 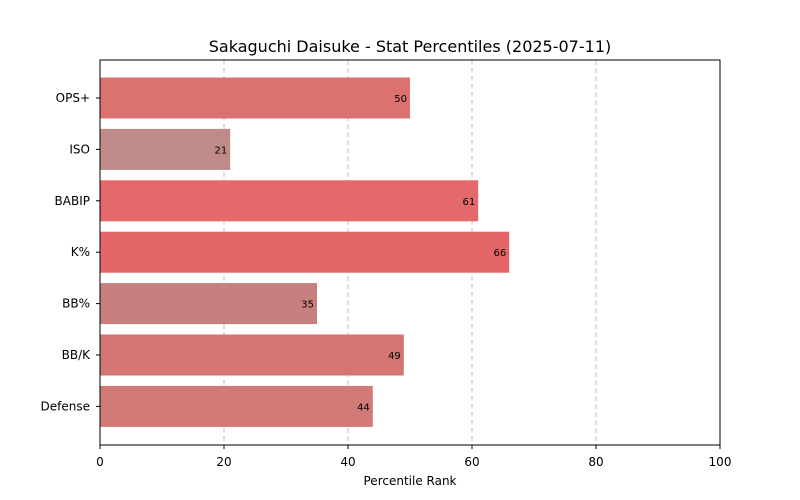 I want to click on x-tick-label-0: 0, so click(x=100, y=462).